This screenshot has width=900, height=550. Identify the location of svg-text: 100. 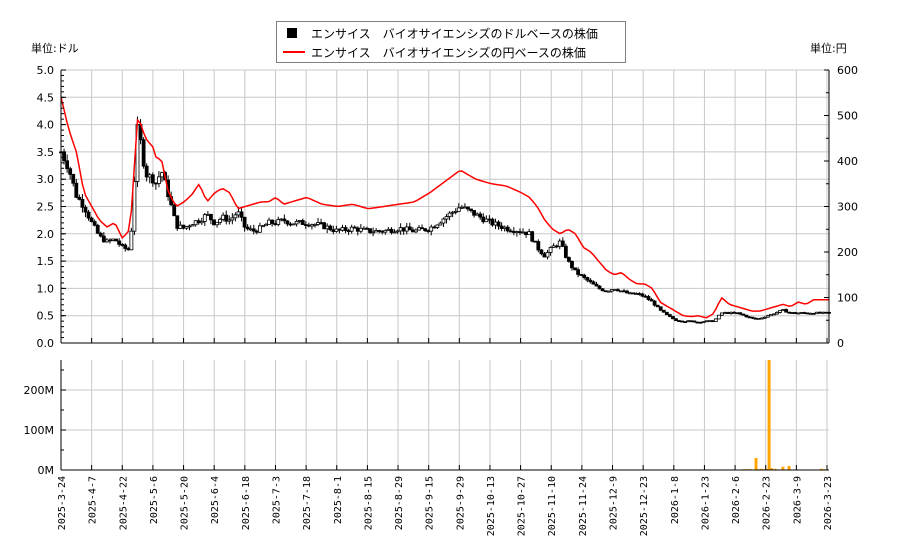
(847, 298).